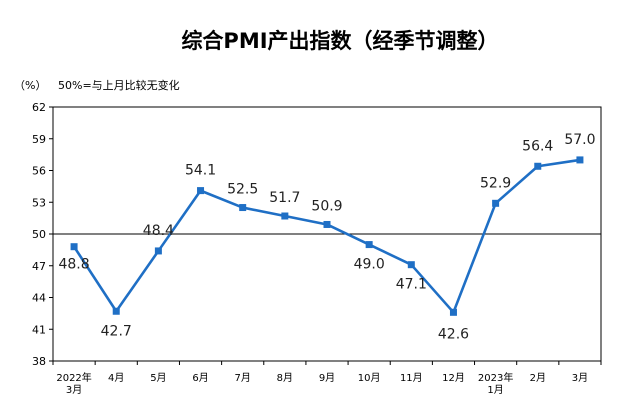 The width and height of the screenshot is (640, 410). I want to click on data-label: 50.9, so click(326, 206).